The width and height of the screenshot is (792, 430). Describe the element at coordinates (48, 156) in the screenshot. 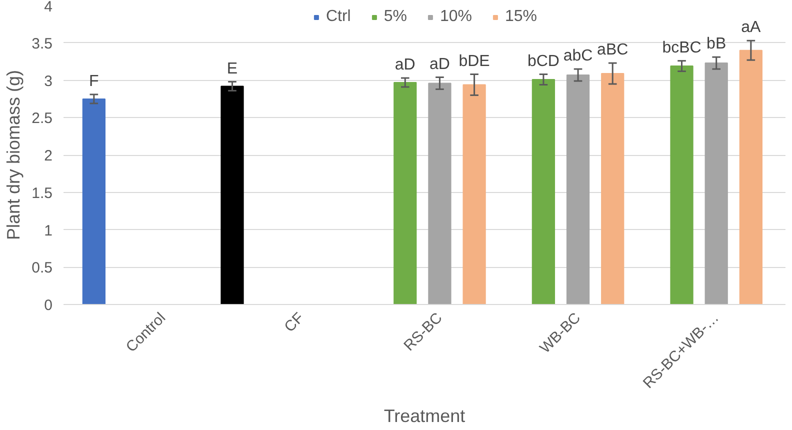

I see `y-tick-label: 2` at that location.